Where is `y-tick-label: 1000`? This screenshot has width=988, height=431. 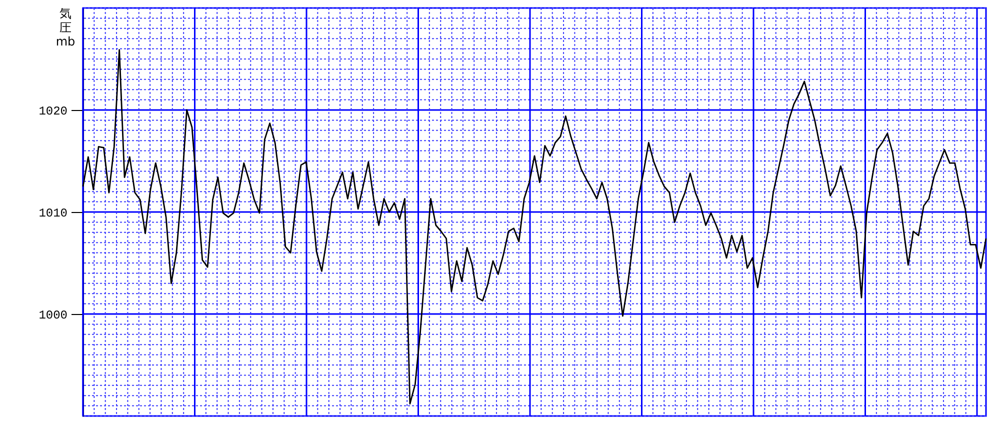 y-tick-label: 1000 is located at coordinates (53, 315).